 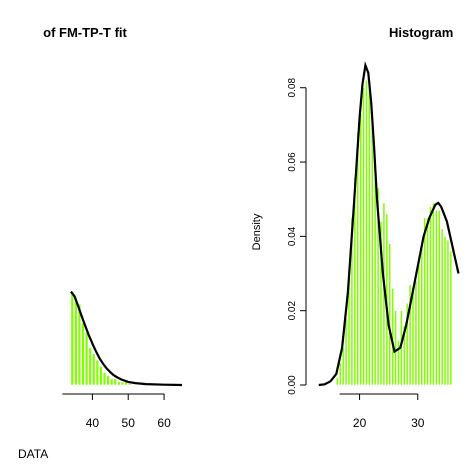 I want to click on left-density-curve, so click(x=126, y=338).